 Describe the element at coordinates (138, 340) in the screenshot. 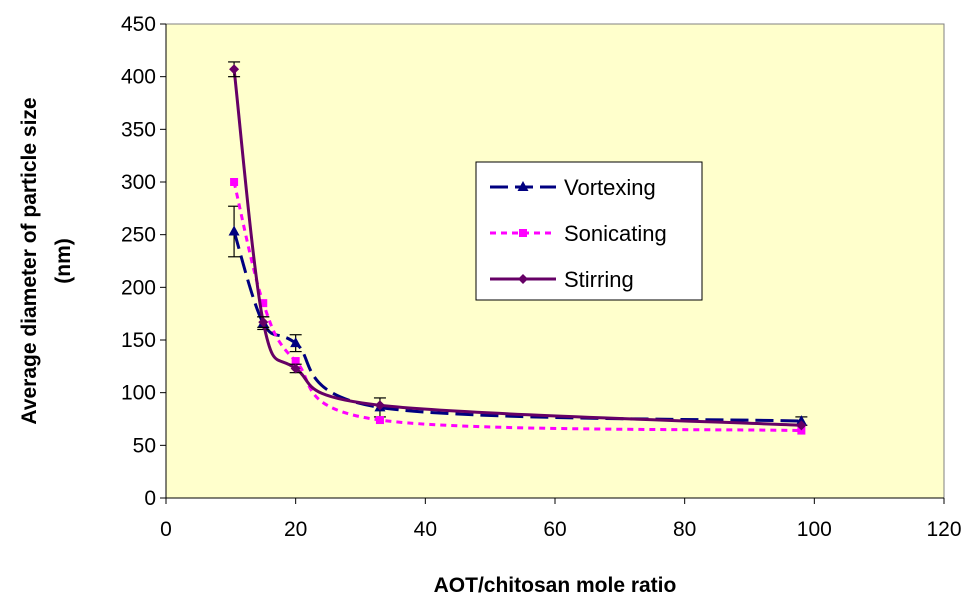

I see `y-tick-label: 150` at that location.